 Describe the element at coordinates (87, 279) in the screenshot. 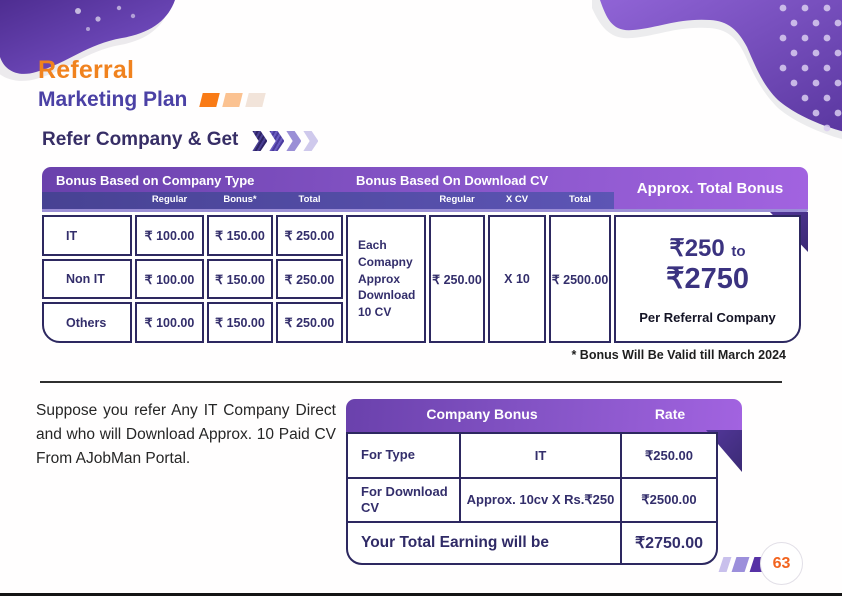

I see `table-row-label: Non IT` at that location.